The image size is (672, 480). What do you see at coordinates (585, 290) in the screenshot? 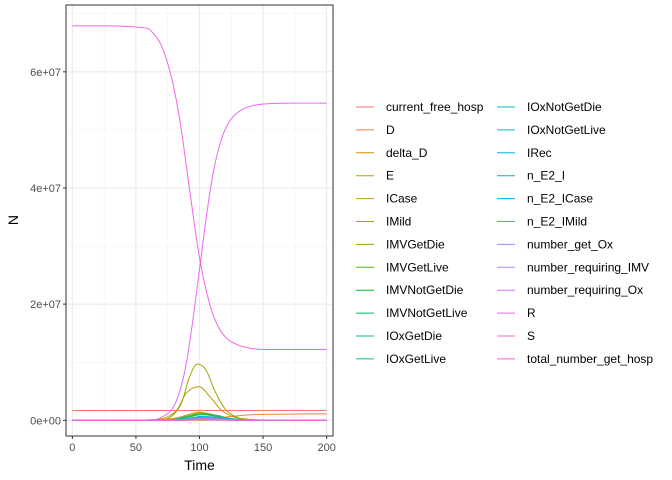
I see `legend-label: number_requiring_Ox` at bounding box center [585, 290].